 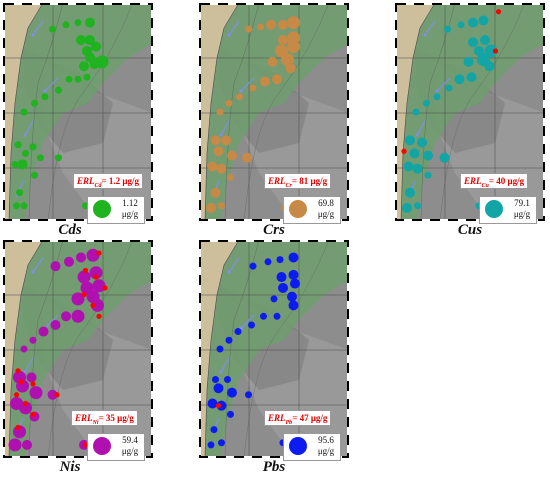 I want to click on legend-value: 59.4, so click(x=130, y=440).